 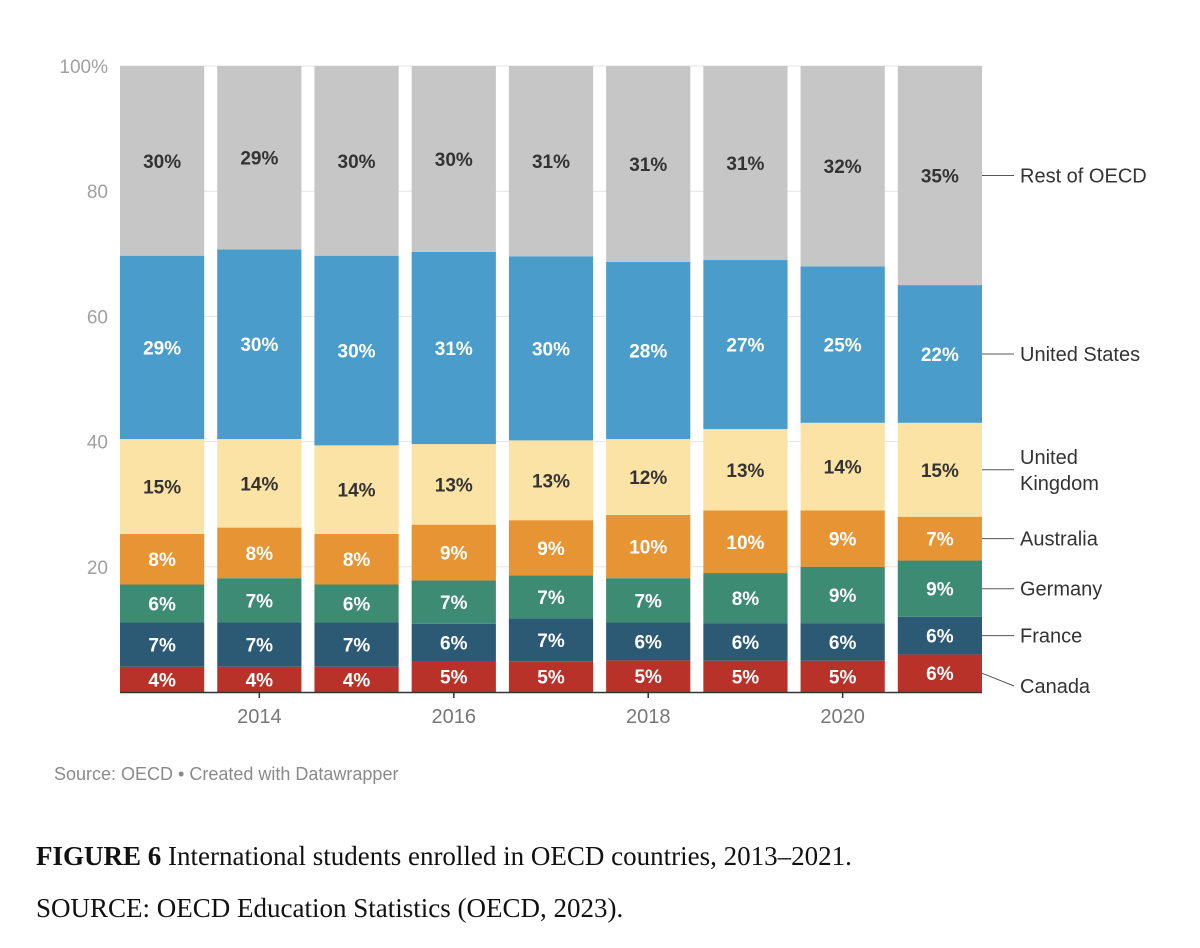 I want to click on data-label: 29%, so click(x=259, y=159).